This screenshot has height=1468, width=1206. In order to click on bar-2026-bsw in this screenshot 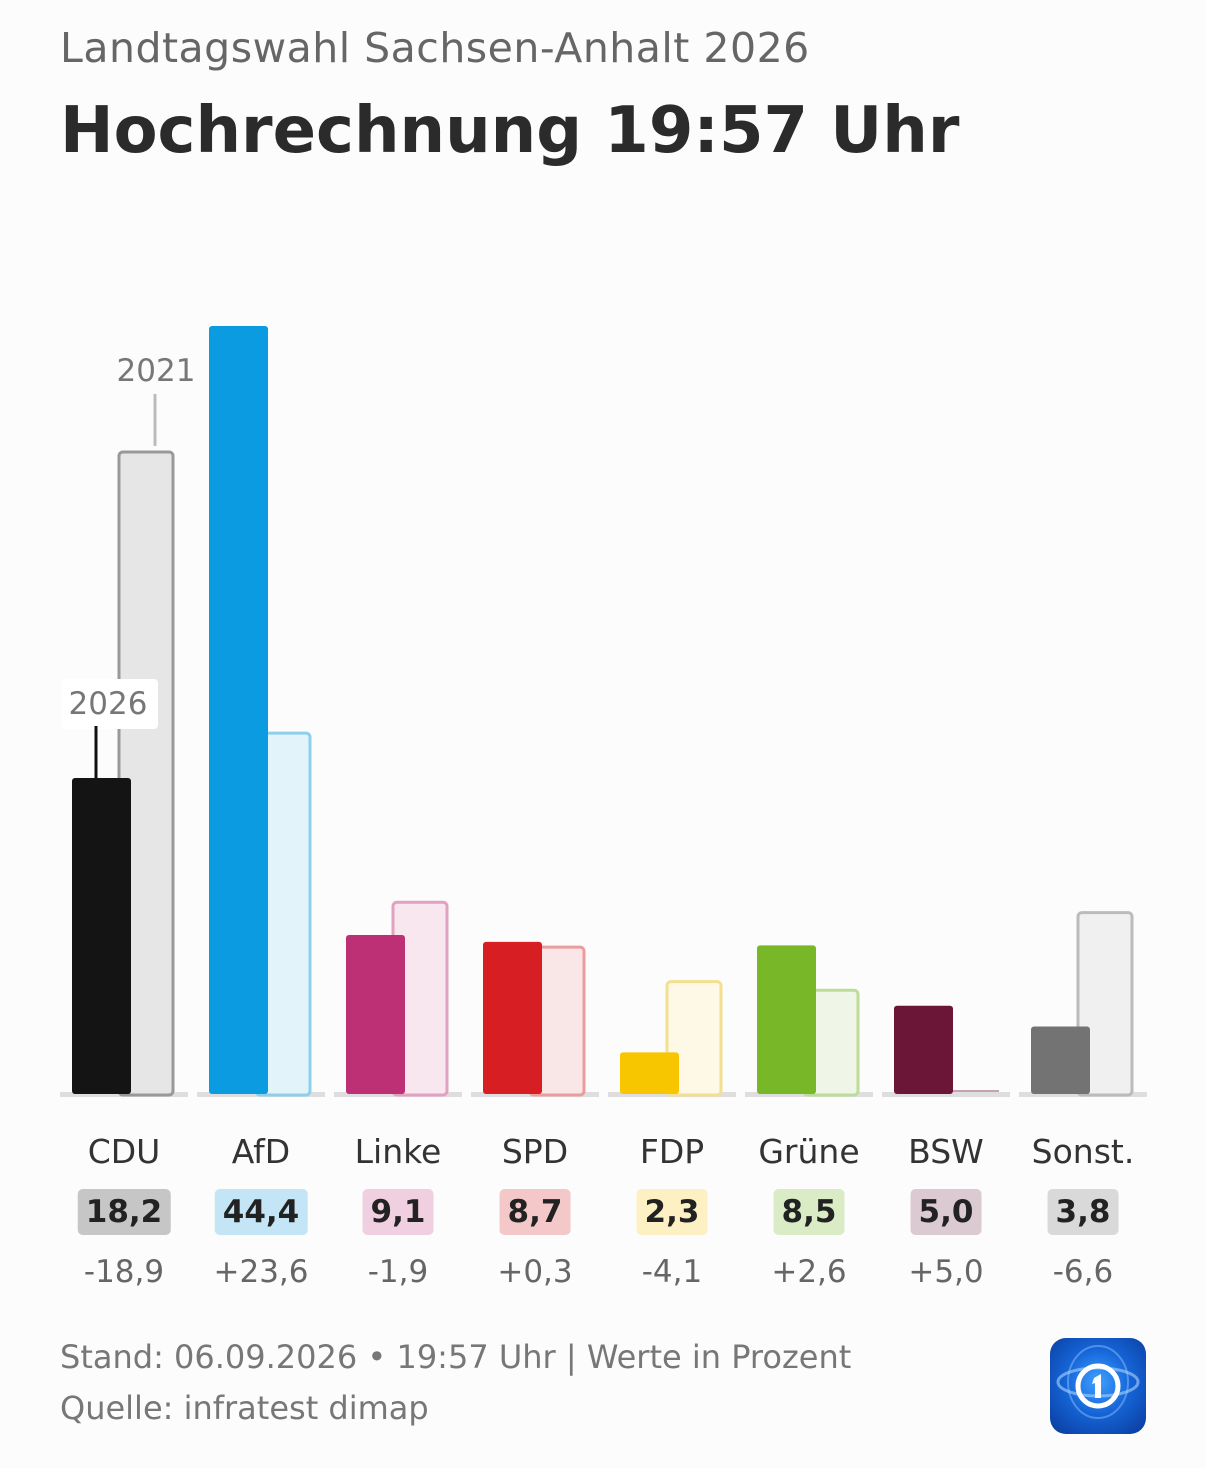, I will do `click(923, 1049)`.